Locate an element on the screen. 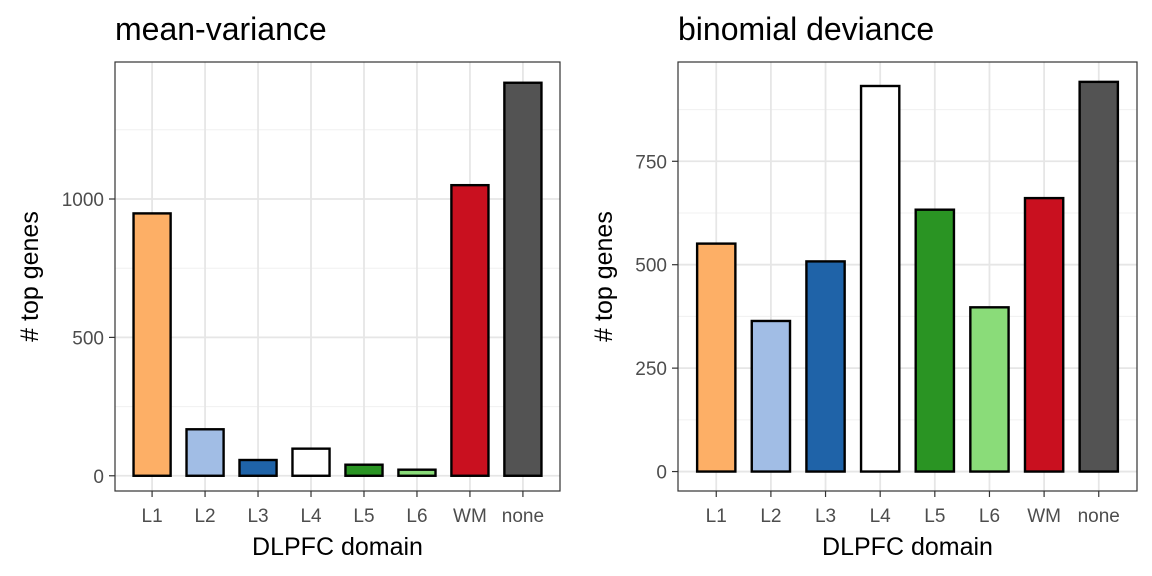 The image size is (1152, 576). chart-title: binomial deviance is located at coordinates (806, 29).